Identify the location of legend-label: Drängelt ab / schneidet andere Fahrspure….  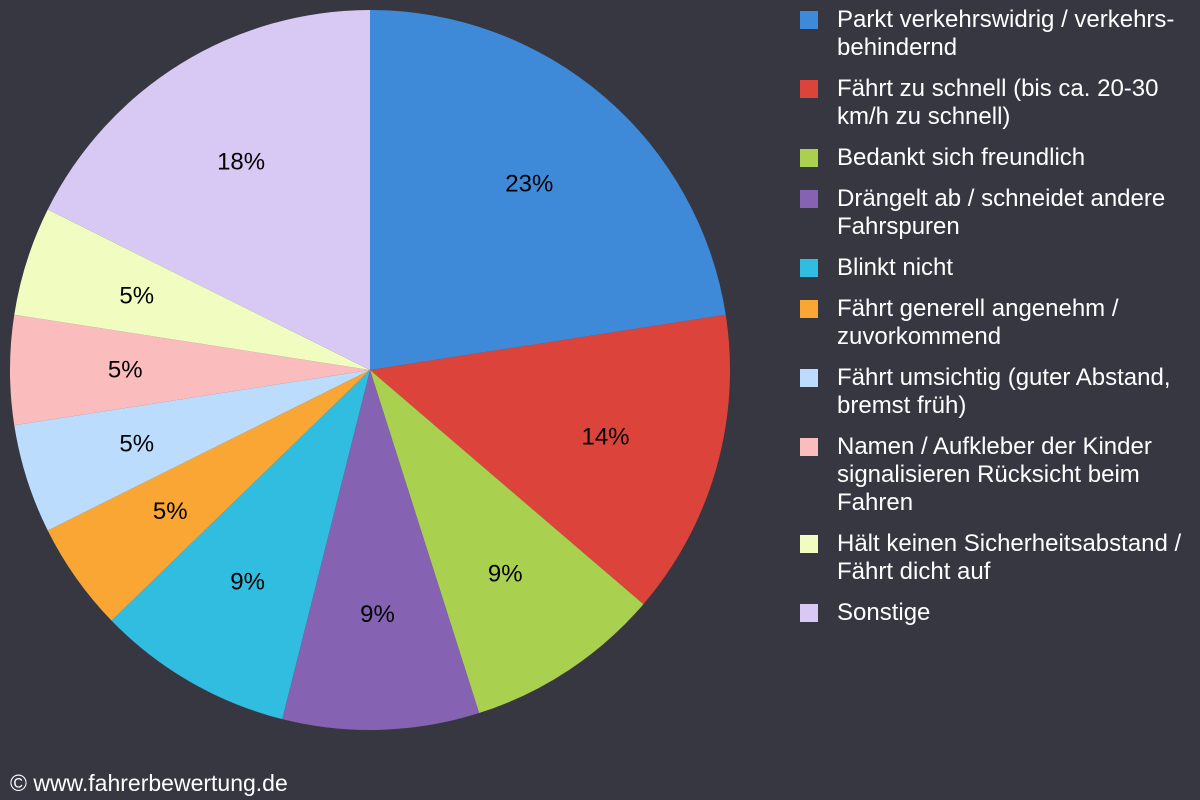
(1001, 212).